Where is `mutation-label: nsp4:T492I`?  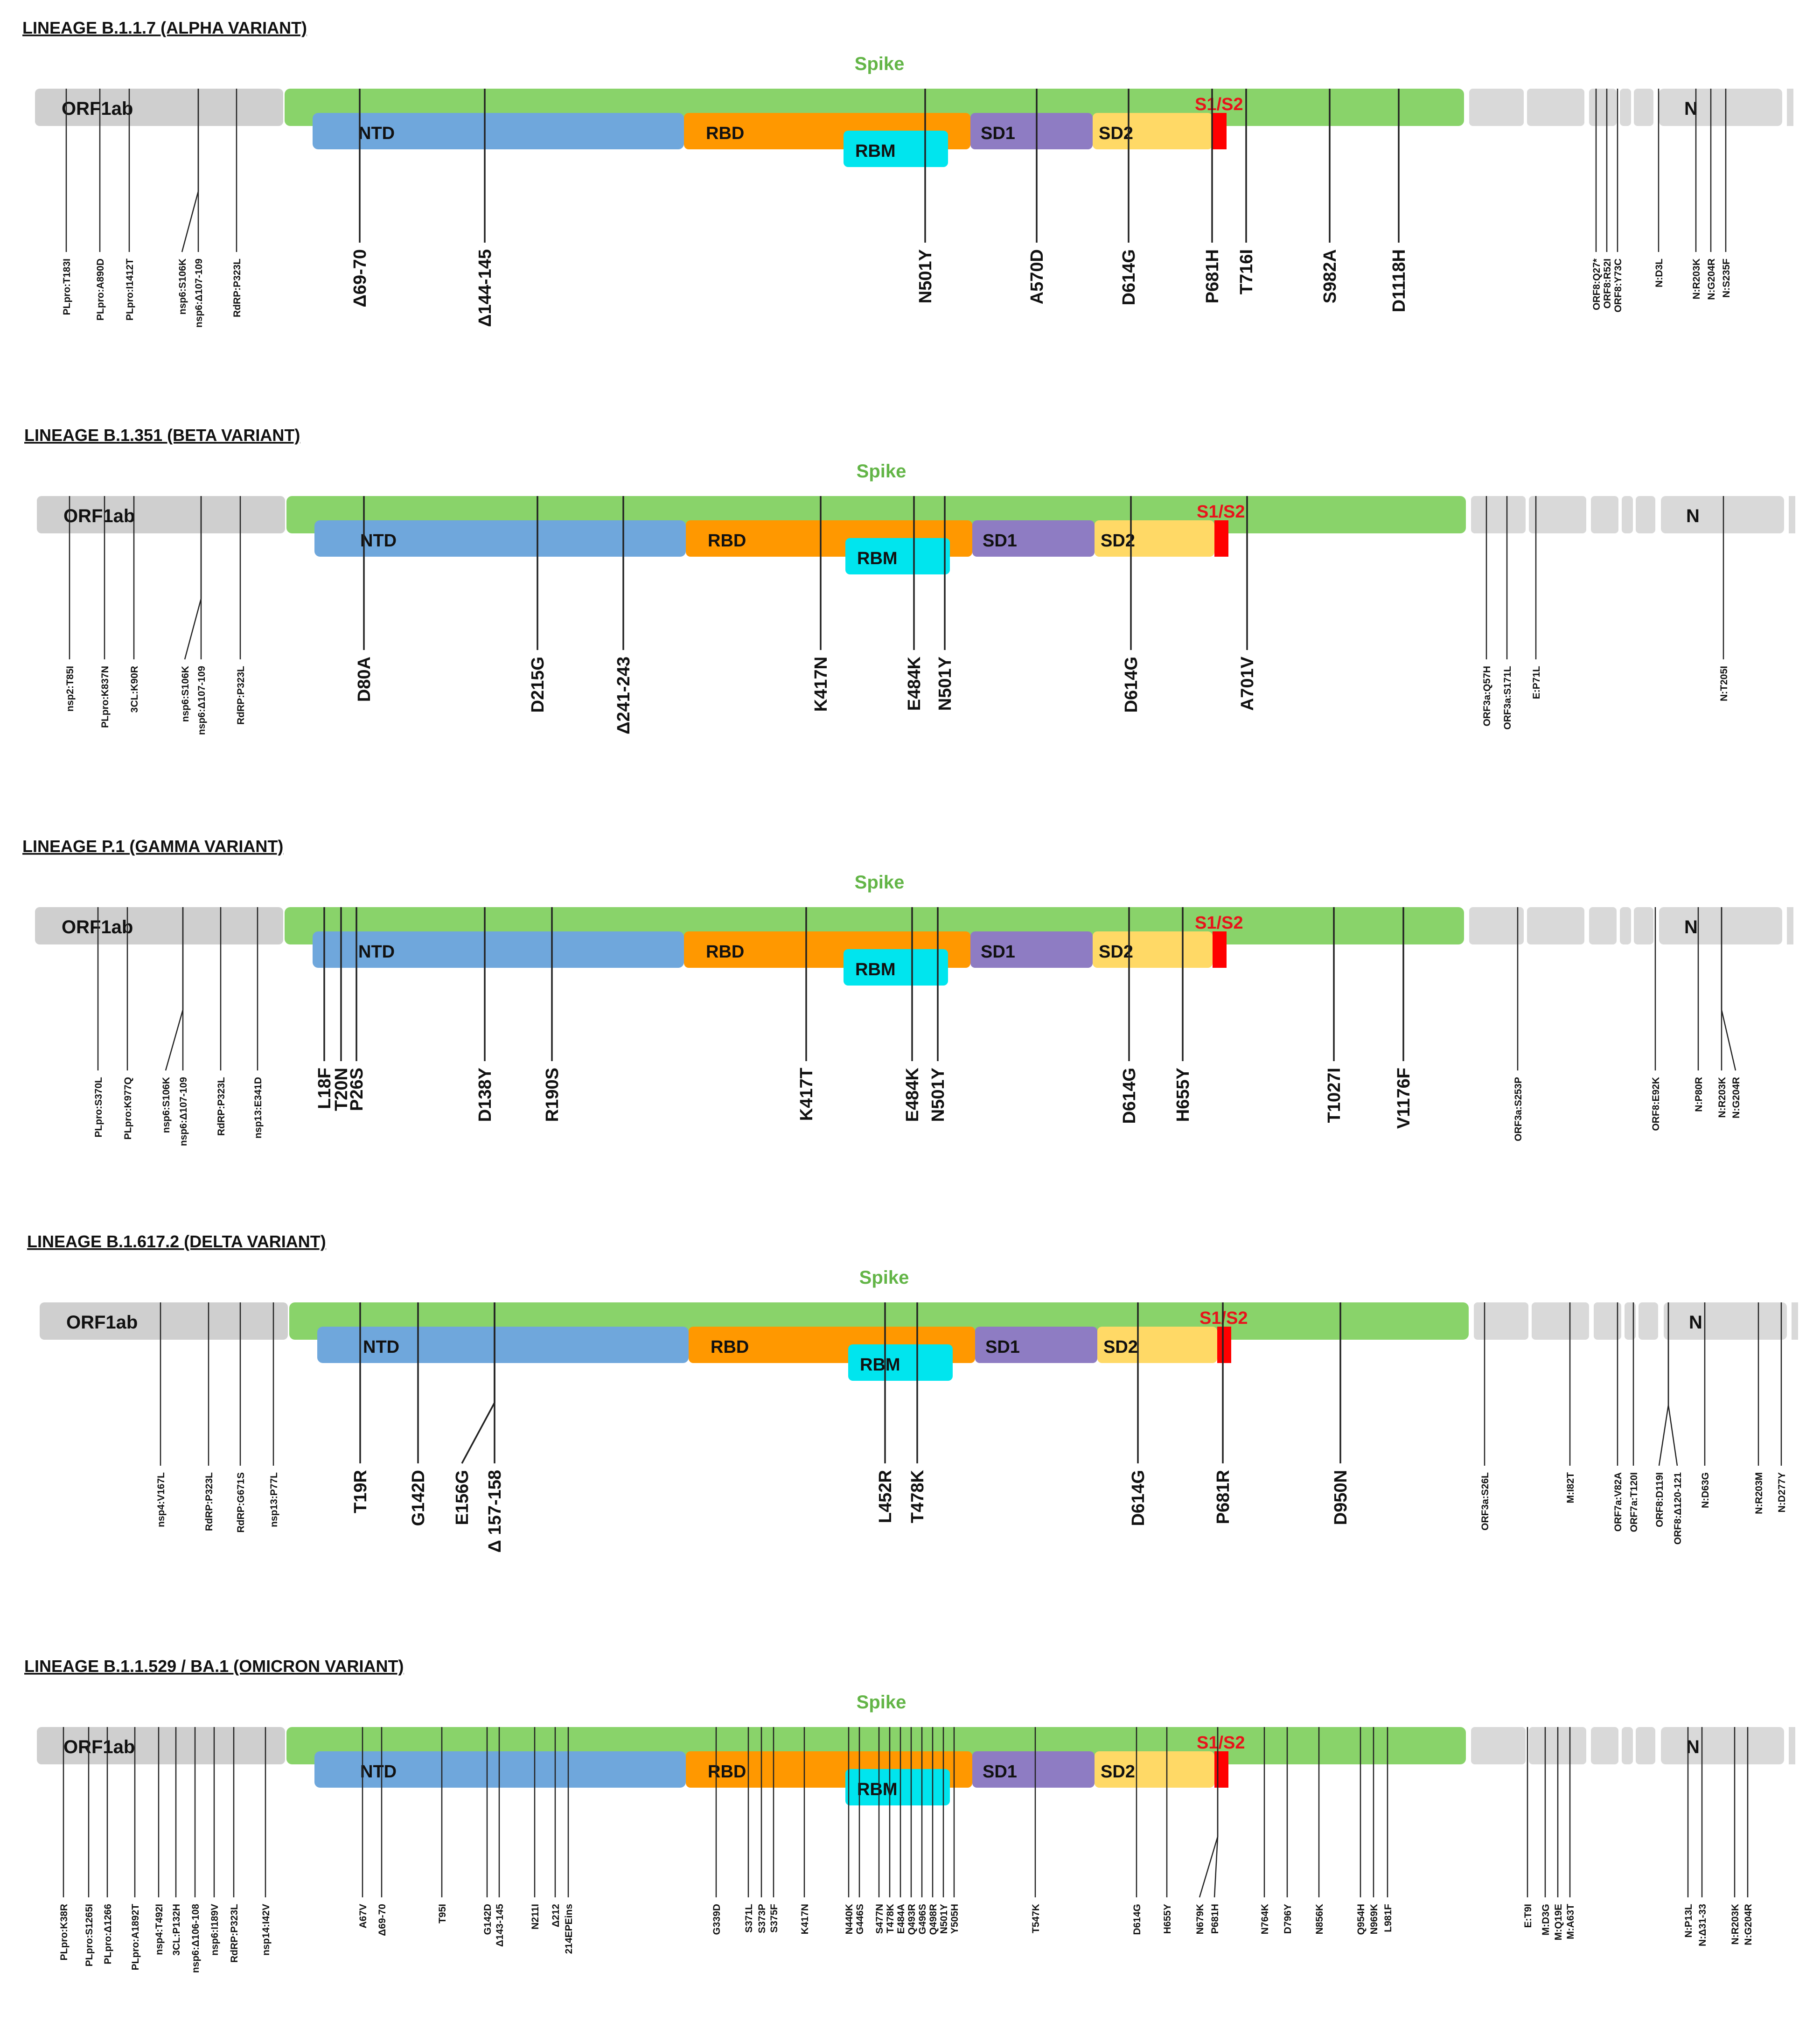
mutation-label: nsp4:T492I is located at coordinates (159, 1929).